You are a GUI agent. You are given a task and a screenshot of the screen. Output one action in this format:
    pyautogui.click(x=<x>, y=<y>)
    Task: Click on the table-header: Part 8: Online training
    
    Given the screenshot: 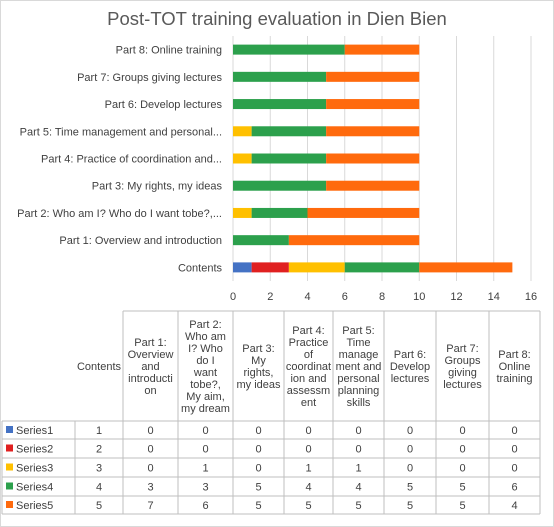 What is the action you would take?
    pyautogui.click(x=514, y=367)
    